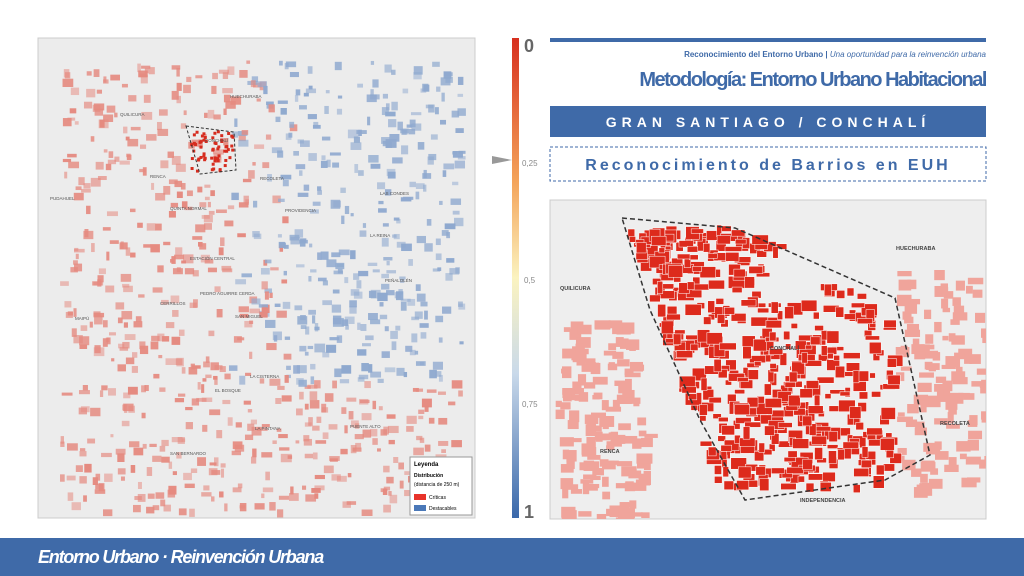  I want to click on place-label: ESTACIÓN CENTRAL, so click(212, 258).